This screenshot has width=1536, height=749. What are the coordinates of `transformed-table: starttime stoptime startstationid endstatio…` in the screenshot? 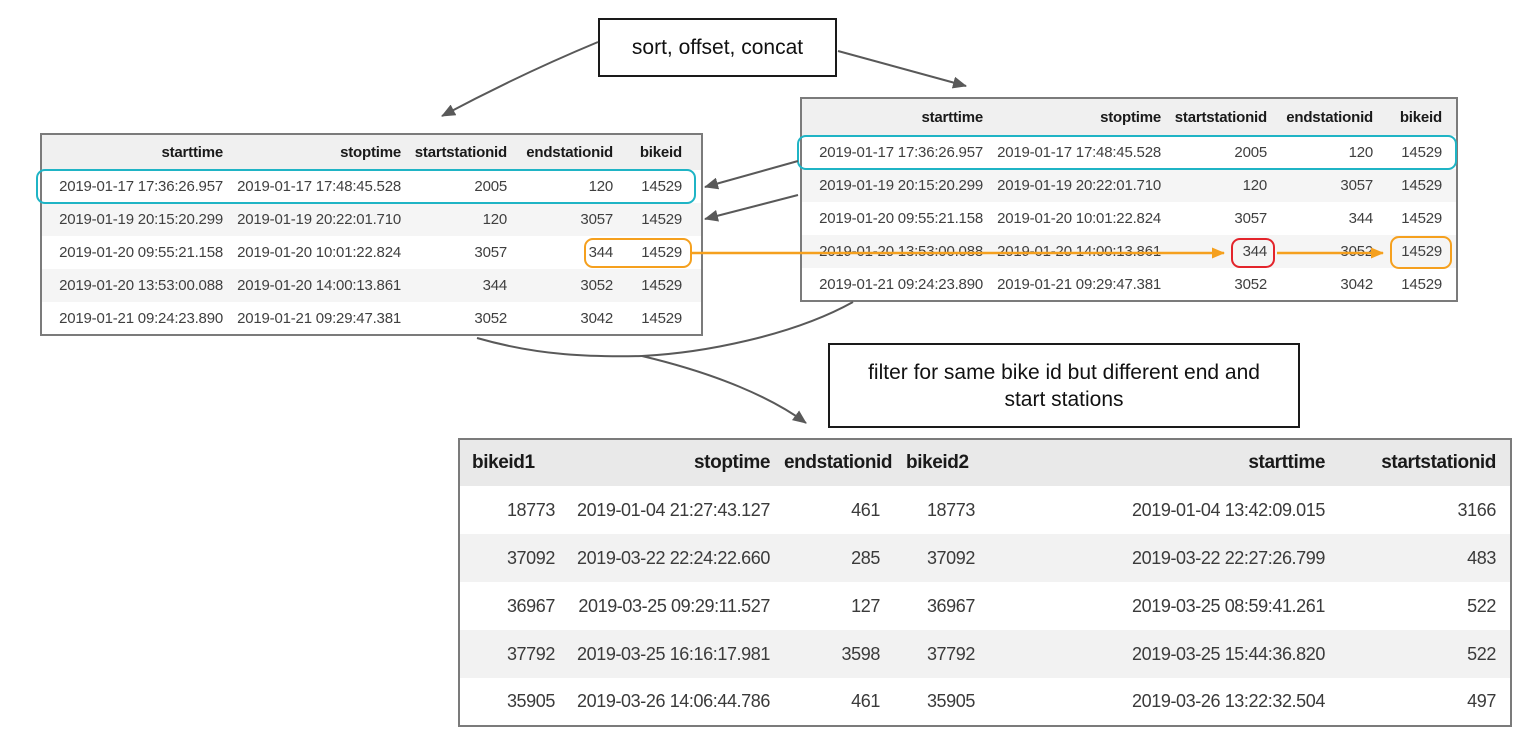 It's located at (1129, 199).